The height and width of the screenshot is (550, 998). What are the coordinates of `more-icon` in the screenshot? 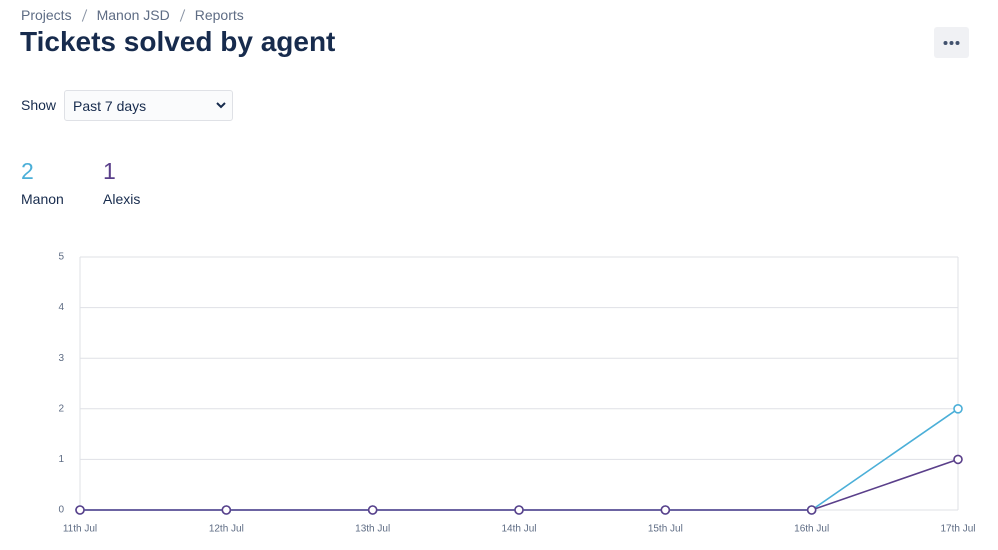 It's located at (951, 43).